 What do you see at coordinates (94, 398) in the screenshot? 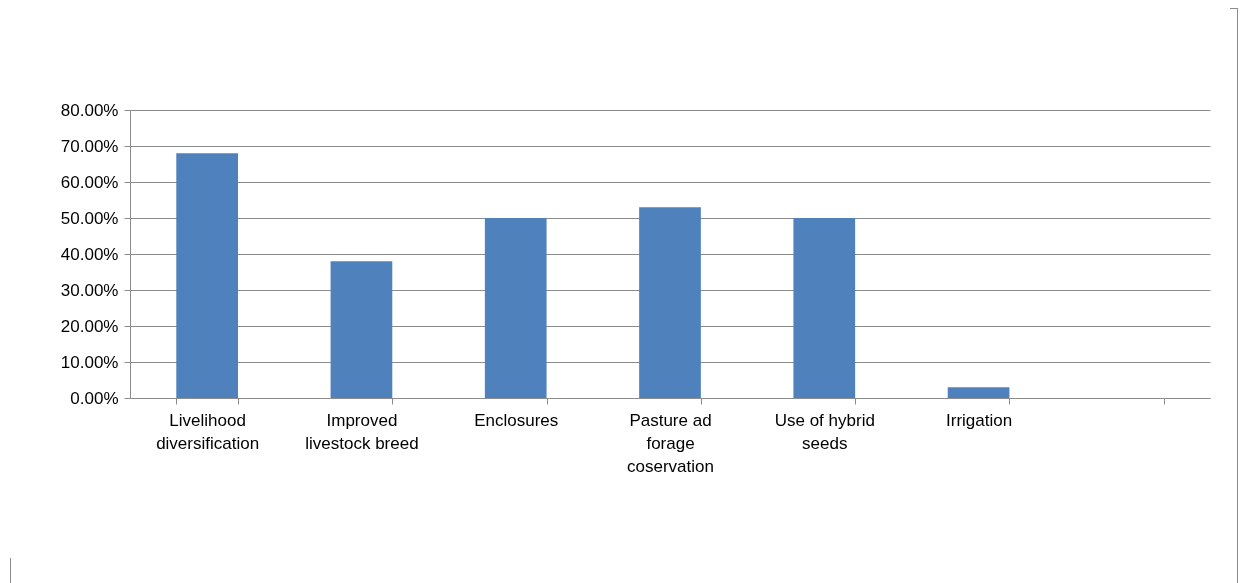
I see `y-tick-label: 0.00%` at bounding box center [94, 398].